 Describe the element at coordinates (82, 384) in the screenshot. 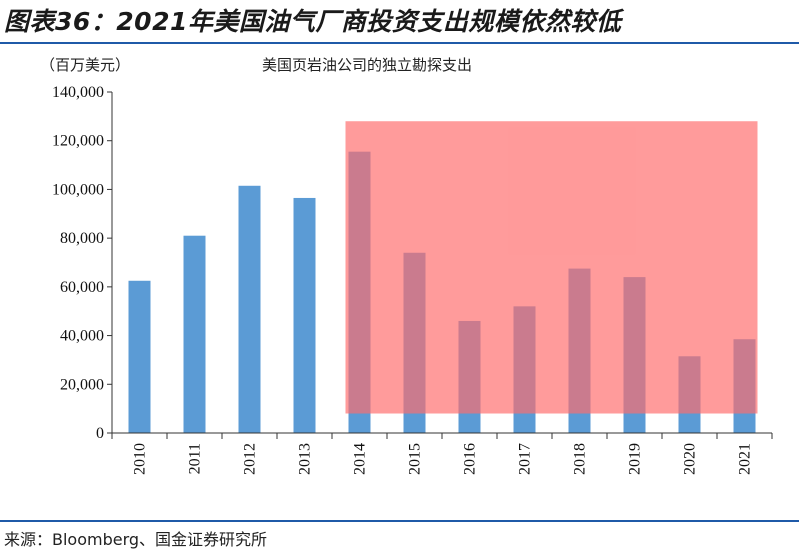

I see `y-tick-label: 20,000` at that location.